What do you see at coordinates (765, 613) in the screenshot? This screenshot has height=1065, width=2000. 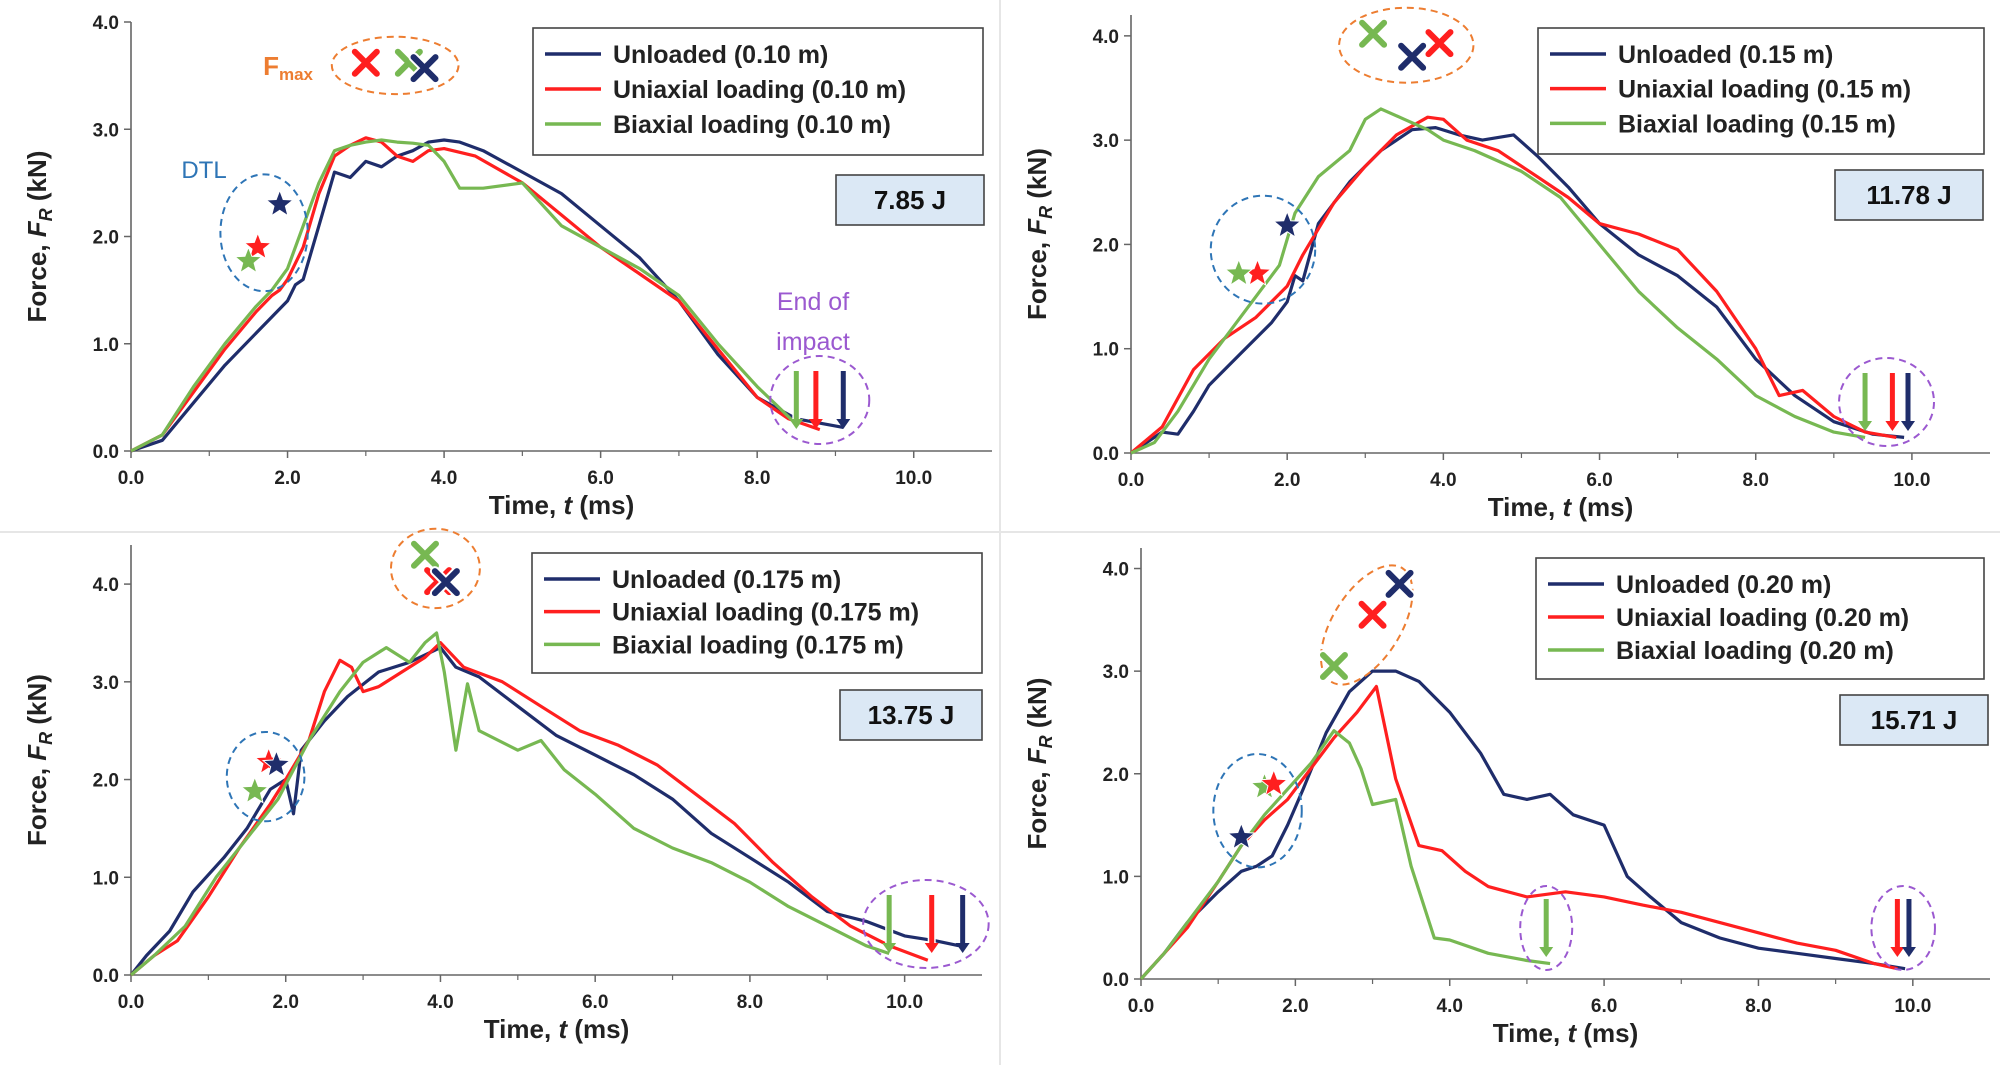 I see `legend-label-uniaxial: Uniaxial loading (0.175 m)` at bounding box center [765, 613].